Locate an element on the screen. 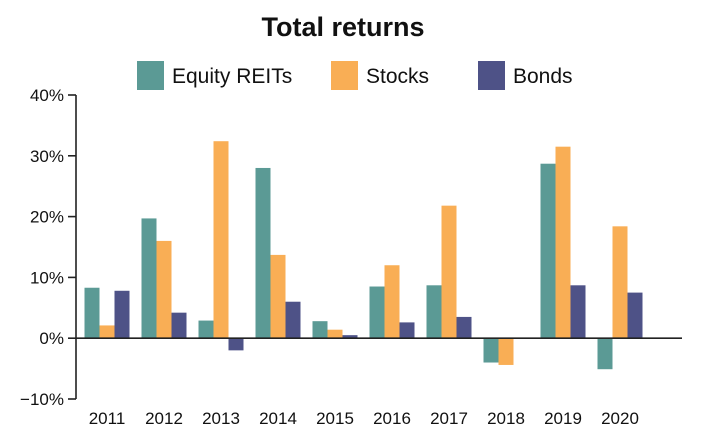 The image size is (710, 436). bar-equity-reits-2018 is located at coordinates (491, 350).